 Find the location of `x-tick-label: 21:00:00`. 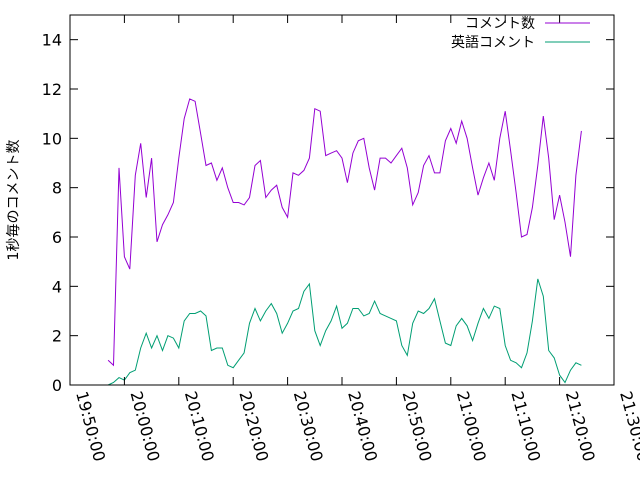

x-tick-label: 21:00:00 is located at coordinates (471, 426).